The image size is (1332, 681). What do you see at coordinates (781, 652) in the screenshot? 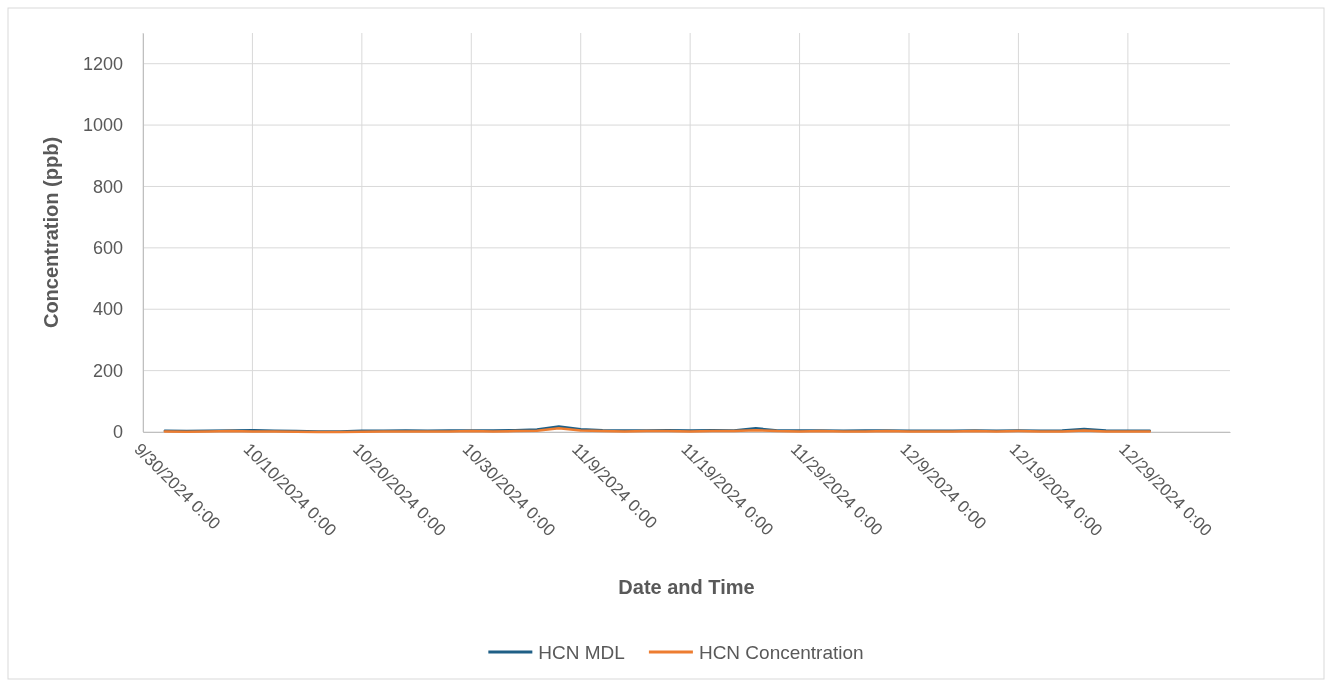
I see `legend-label: HCN Concentration` at bounding box center [781, 652].